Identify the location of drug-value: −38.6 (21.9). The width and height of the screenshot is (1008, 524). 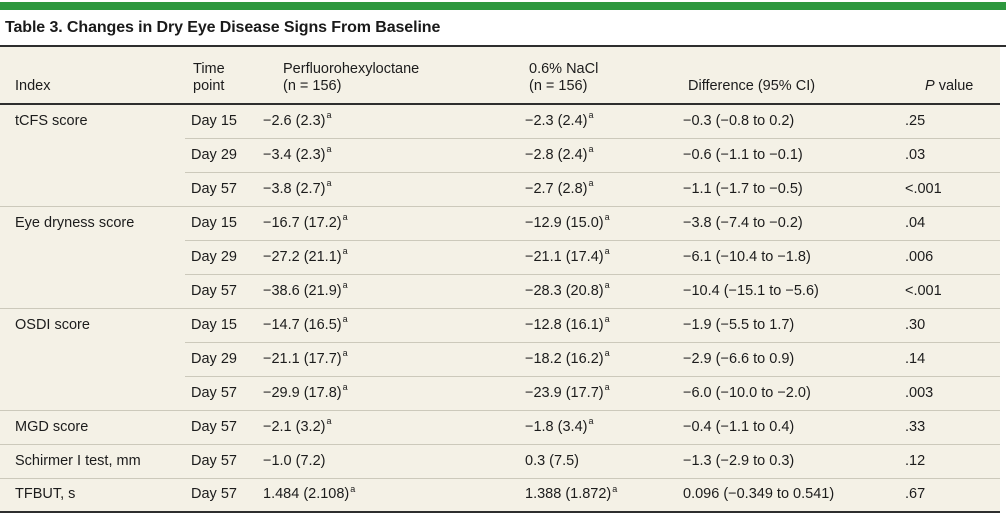
(302, 290).